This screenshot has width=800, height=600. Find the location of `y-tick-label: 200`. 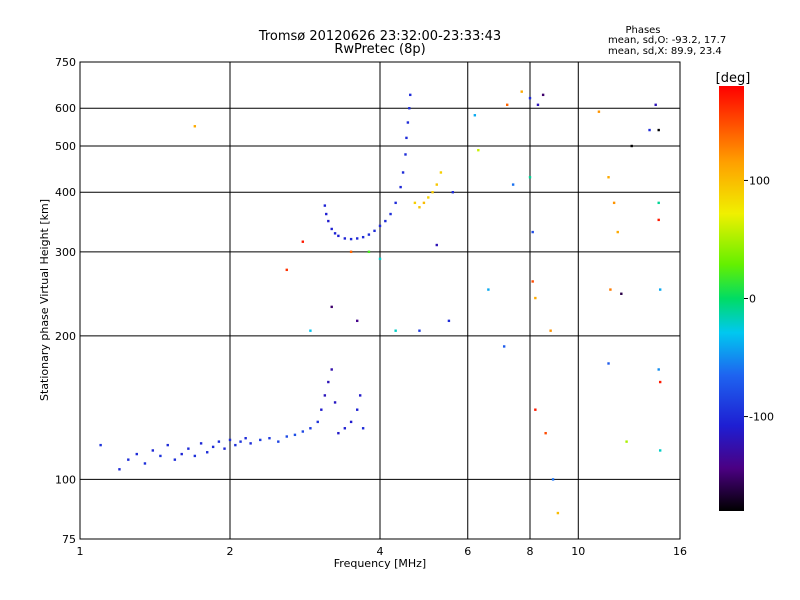

y-tick-label: 200 is located at coordinates (65, 336).